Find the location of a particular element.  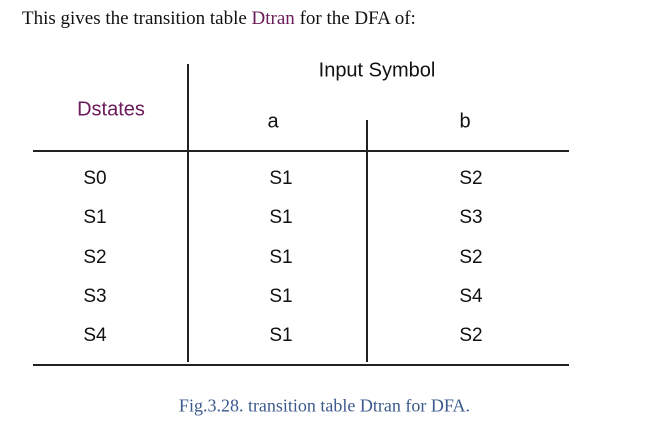

symbol-b-header: b is located at coordinates (465, 121).